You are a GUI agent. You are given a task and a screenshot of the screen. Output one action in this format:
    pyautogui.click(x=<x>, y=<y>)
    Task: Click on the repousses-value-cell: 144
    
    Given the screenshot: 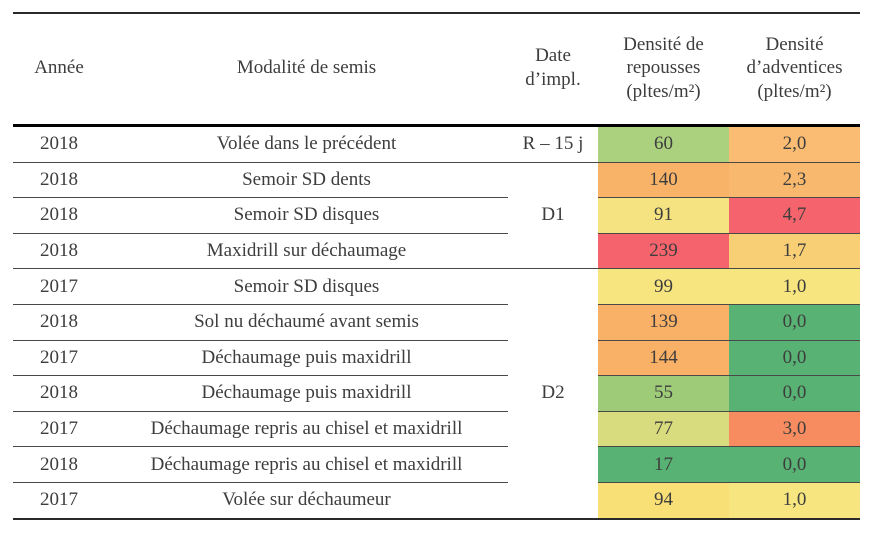 What is the action you would take?
    pyautogui.click(x=663, y=357)
    